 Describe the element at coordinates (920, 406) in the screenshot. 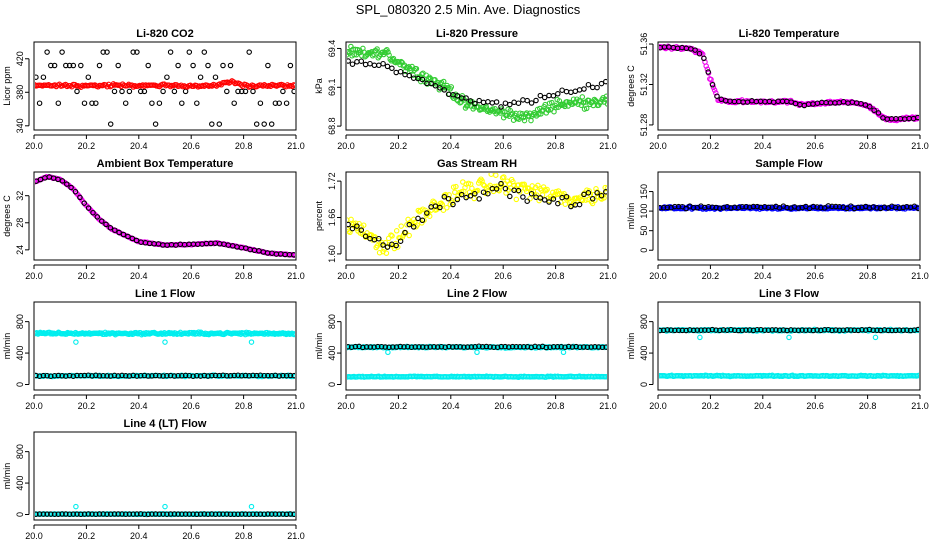

I see `x-tick-label: 21.0` at that location.